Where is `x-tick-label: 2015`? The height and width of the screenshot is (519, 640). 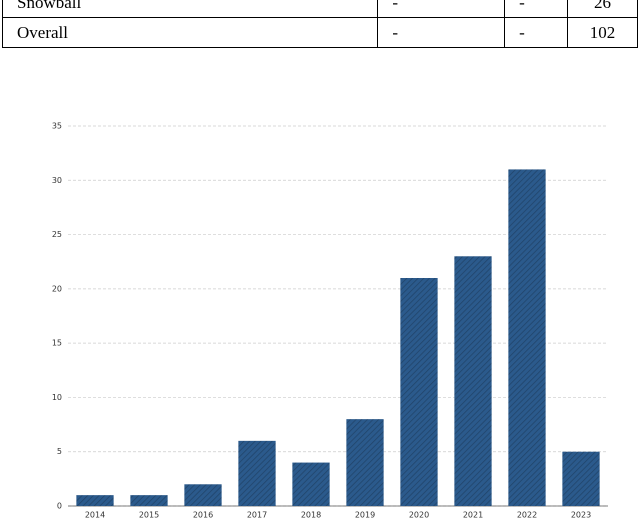 x-tick-label: 2015 is located at coordinates (149, 515).